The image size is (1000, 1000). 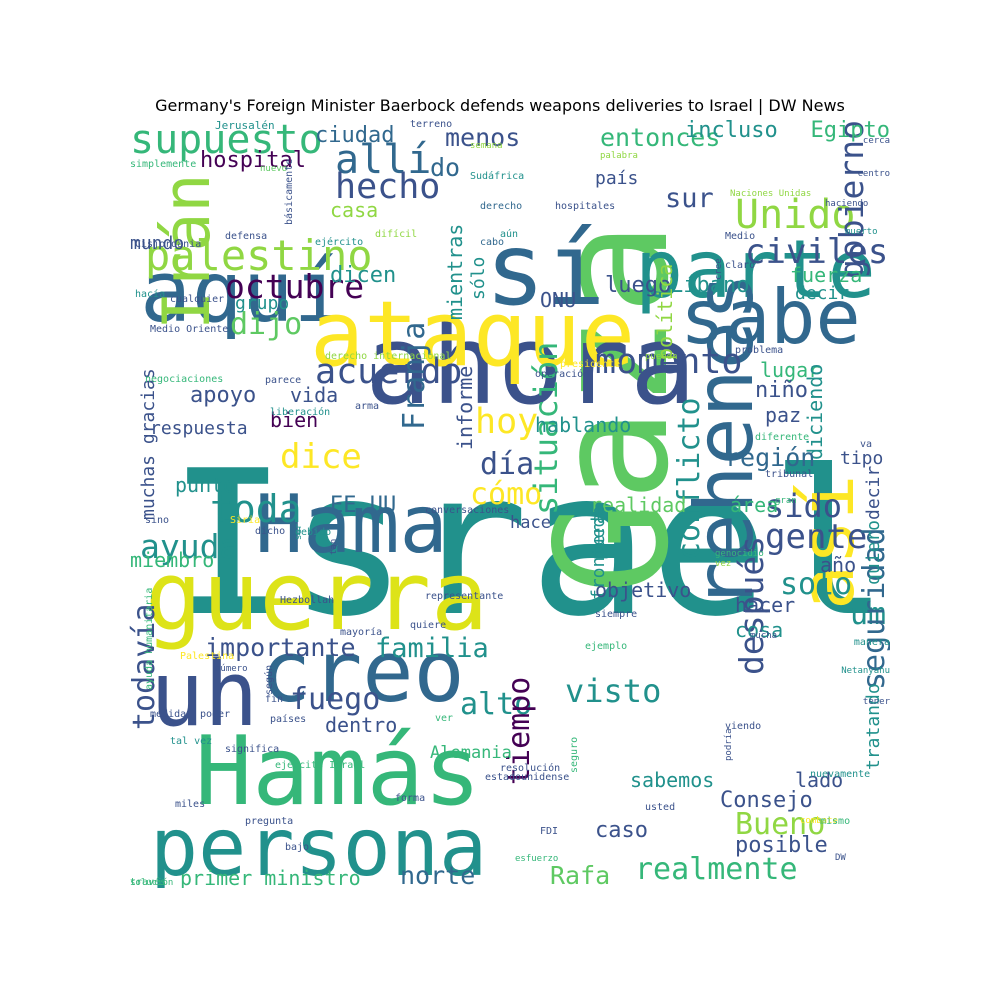 I want to click on cloud-word-sudafrica: Sudáfrica, so click(x=497, y=176).